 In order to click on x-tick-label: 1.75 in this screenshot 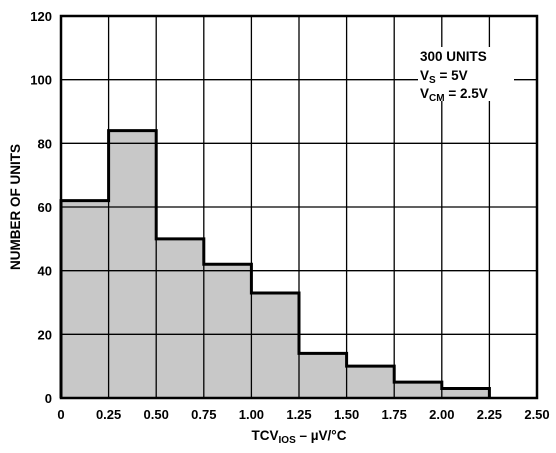, I will do `click(394, 414)`.